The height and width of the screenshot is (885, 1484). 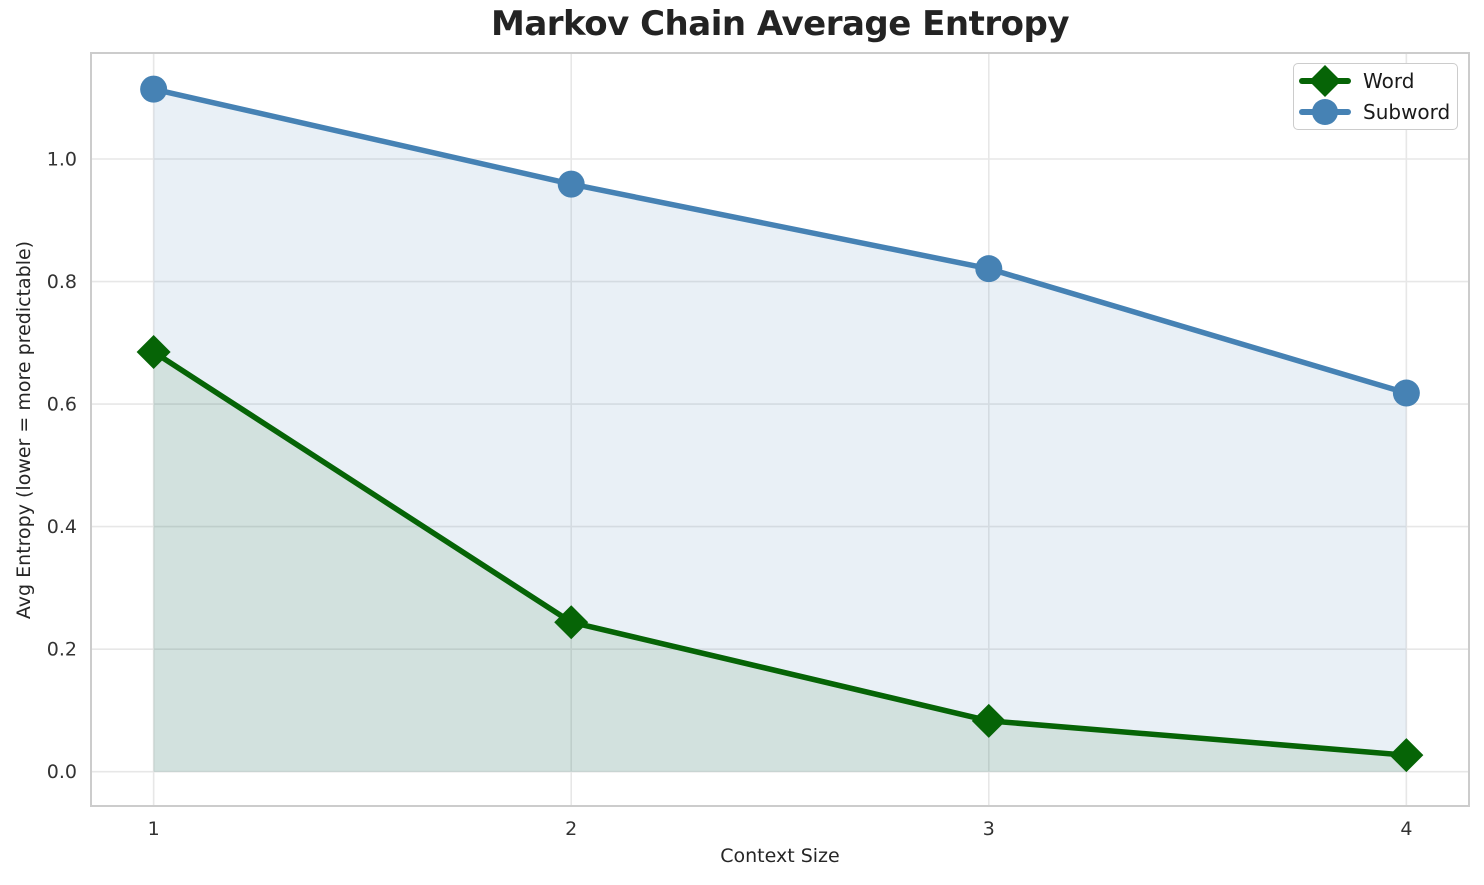 What do you see at coordinates (989, 829) in the screenshot?
I see `x-tick-label: 3` at bounding box center [989, 829].